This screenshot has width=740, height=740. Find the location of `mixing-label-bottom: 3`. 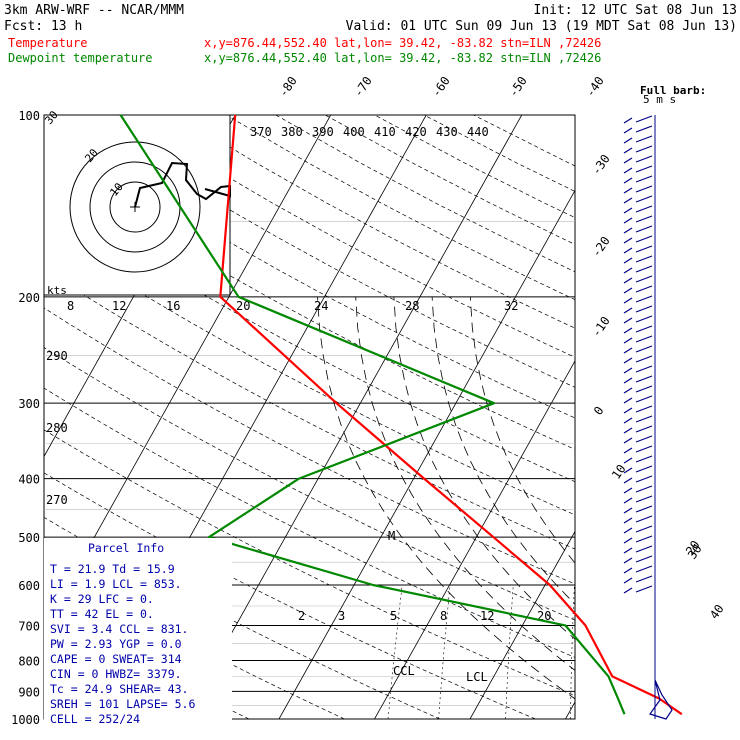

mixing-label-bottom: 3 is located at coordinates (341, 616).